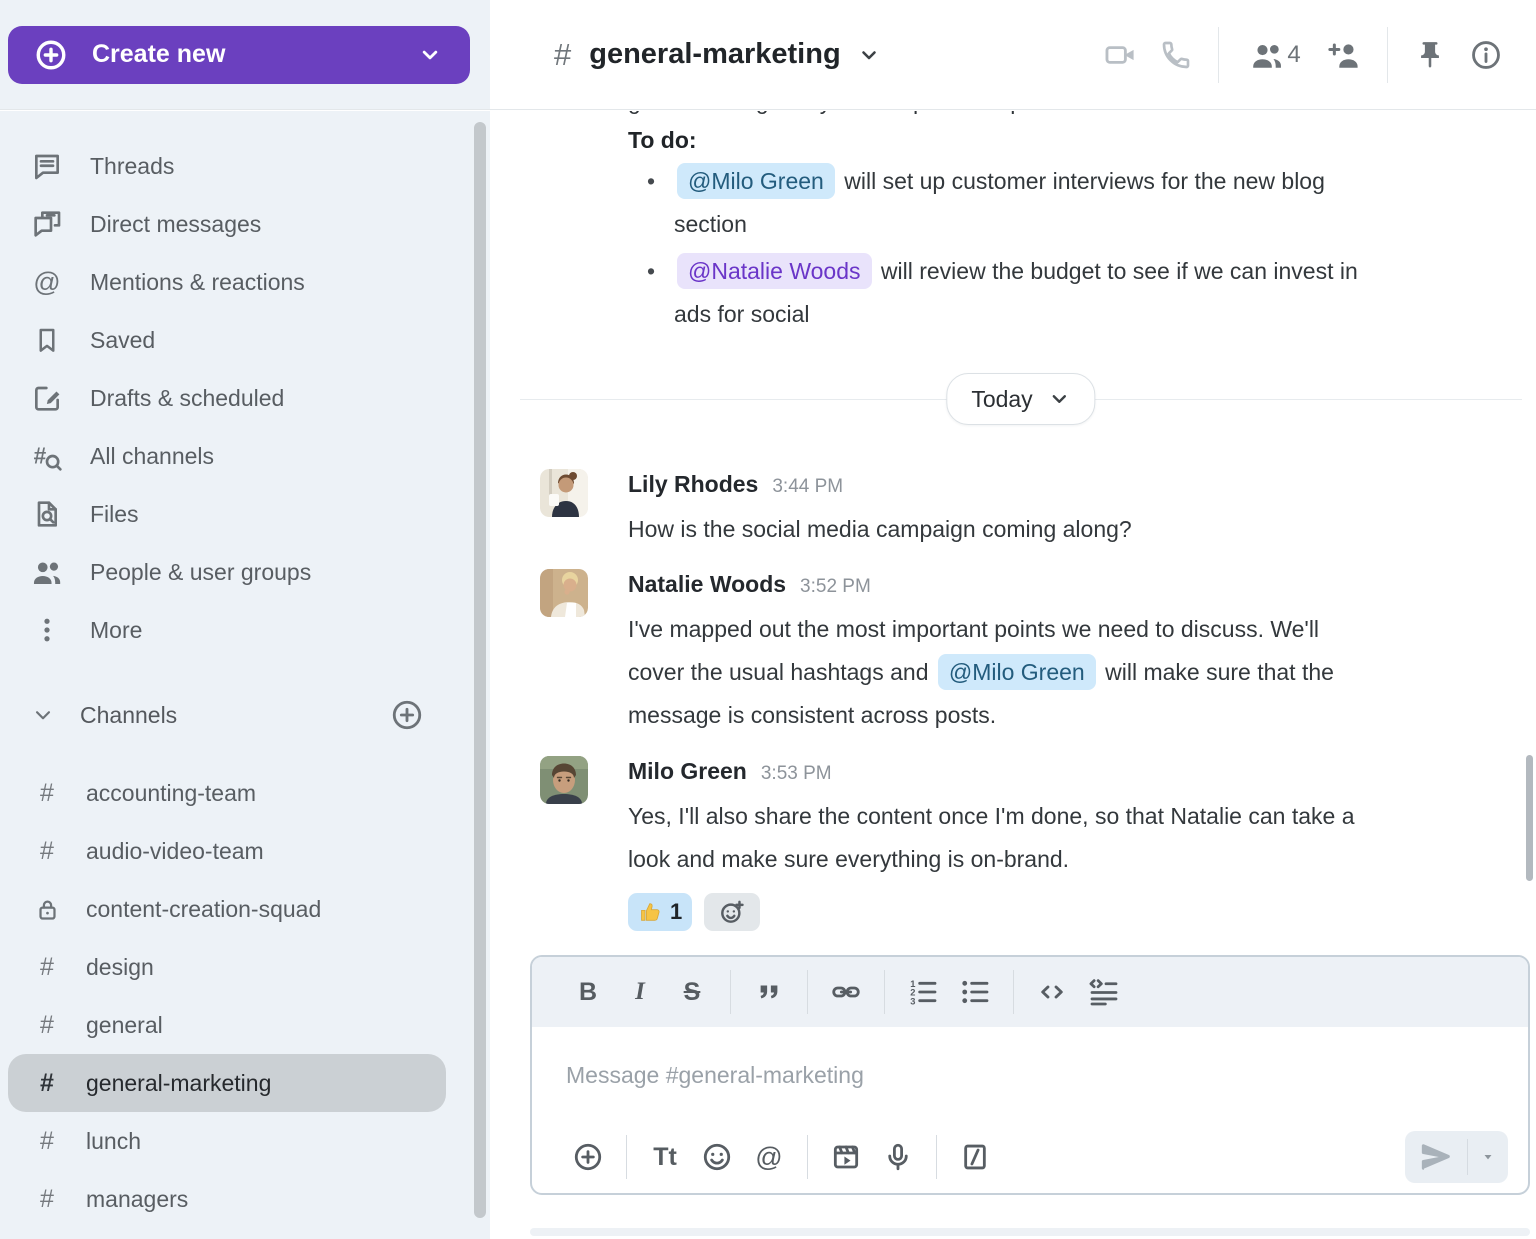 Image resolution: width=1536 pixels, height=1239 pixels. I want to click on sidebar-item-label: More, so click(116, 629).